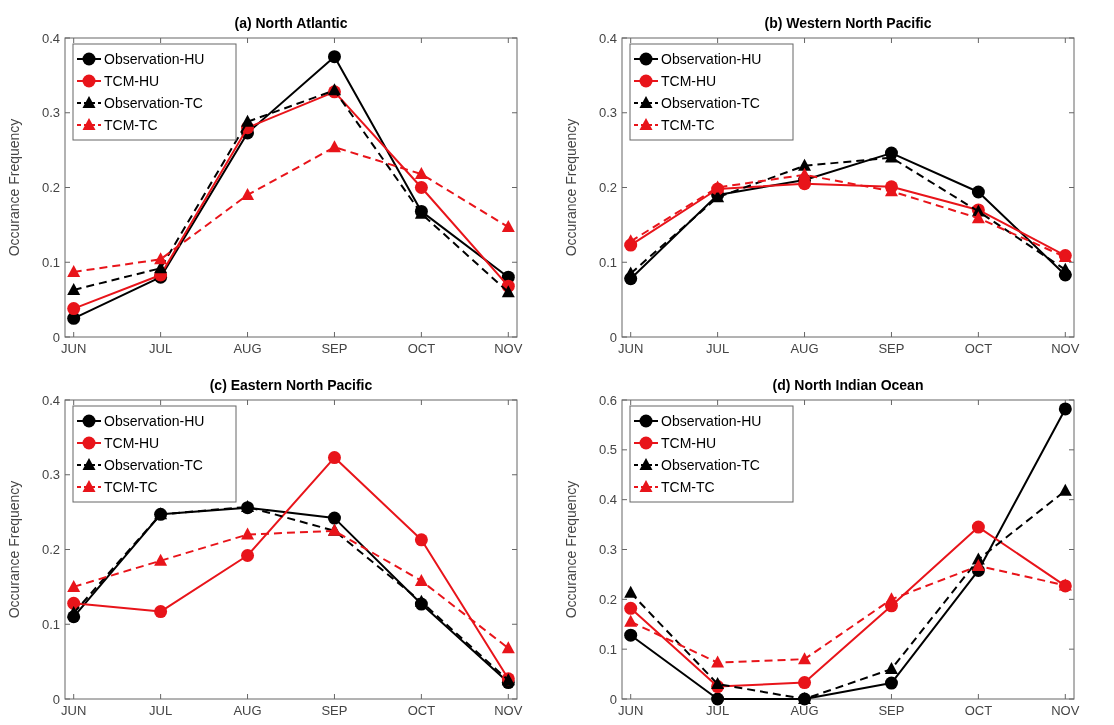 Image resolution: width=1114 pixels, height=725 pixels. What do you see at coordinates (848, 23) in the screenshot?
I see `chart-title: (b) Western North Pacific` at bounding box center [848, 23].